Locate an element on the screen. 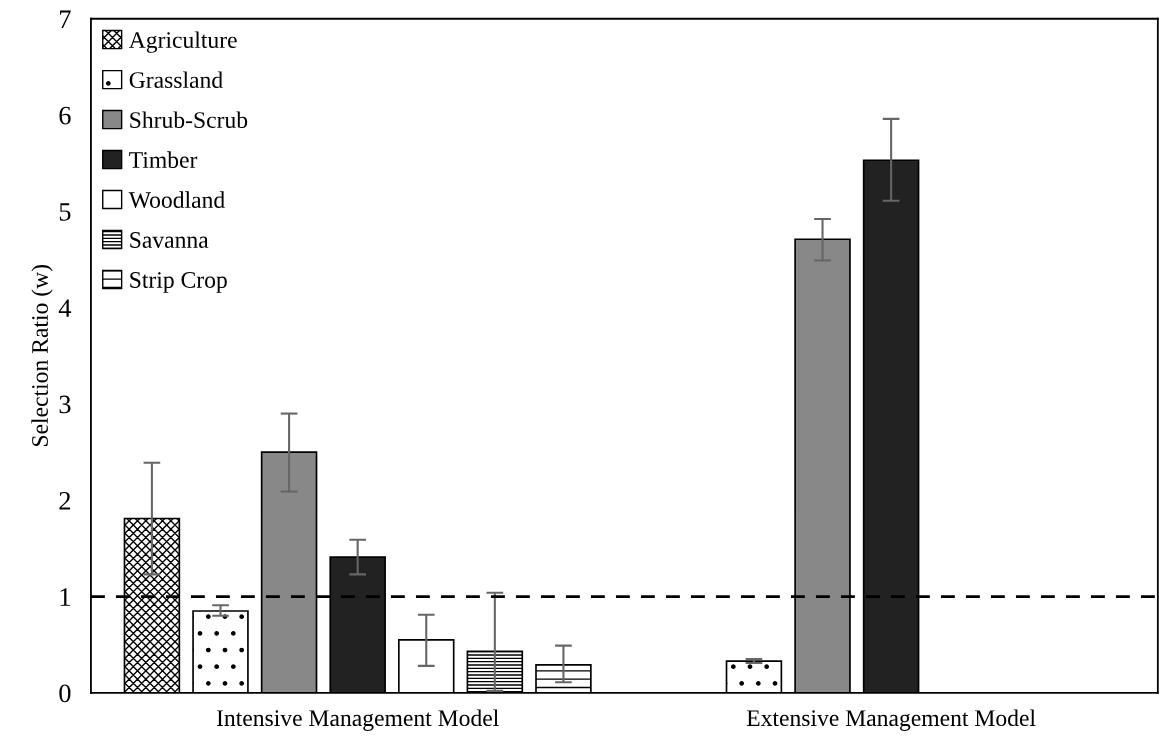 The height and width of the screenshot is (749, 1166). y-tick-label: 3 is located at coordinates (65, 404).